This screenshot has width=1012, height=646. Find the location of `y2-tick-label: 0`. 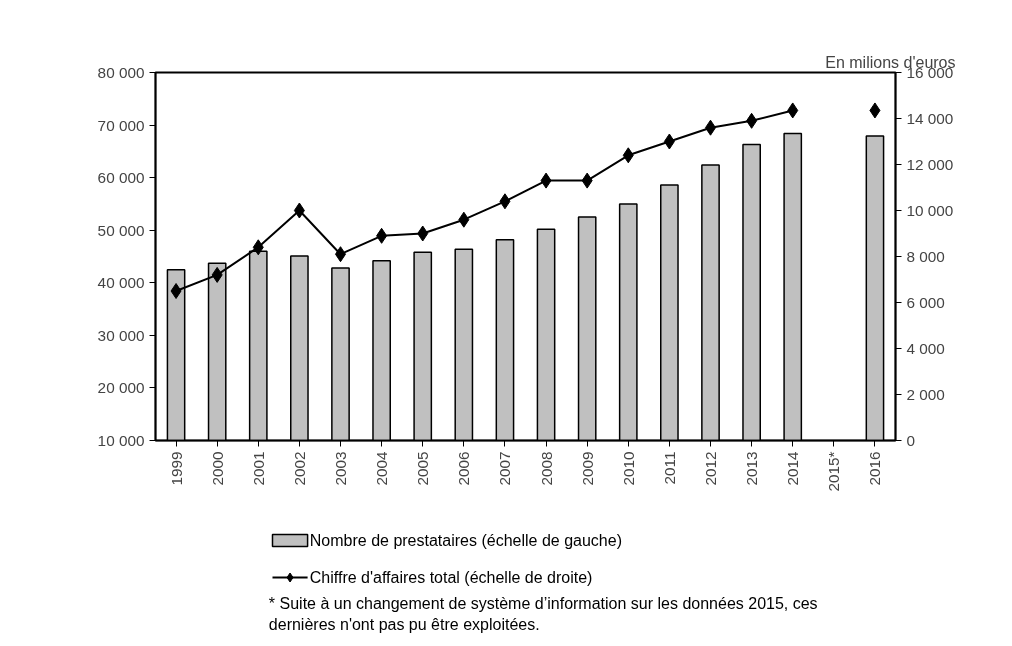

y2-tick-label: 0 is located at coordinates (911, 440).